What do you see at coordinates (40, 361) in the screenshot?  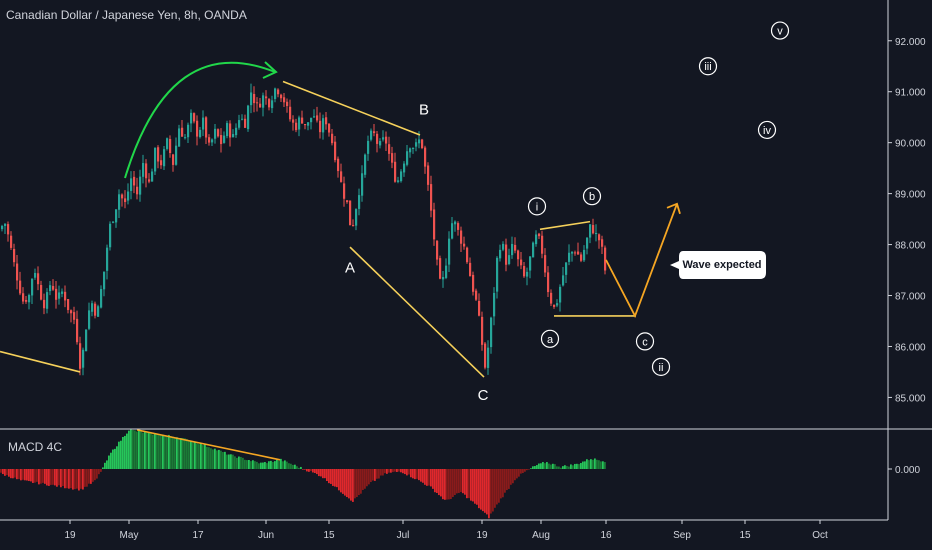 I see `trendline-left` at bounding box center [40, 361].